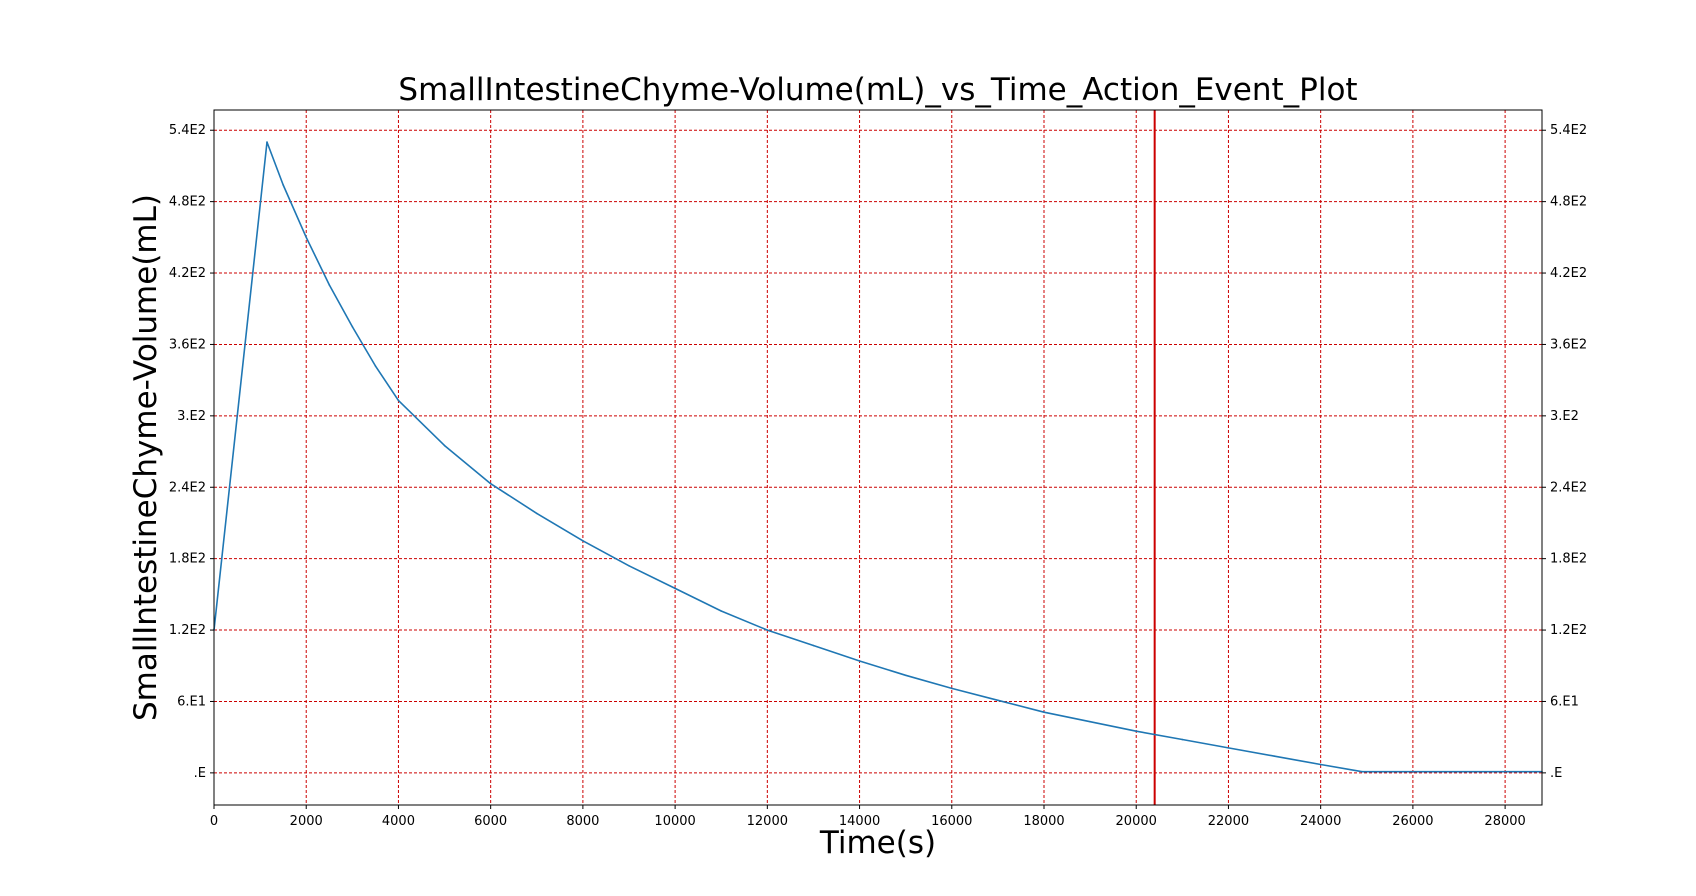  I want to click on y-tick-label: 6.E1, so click(191, 701).